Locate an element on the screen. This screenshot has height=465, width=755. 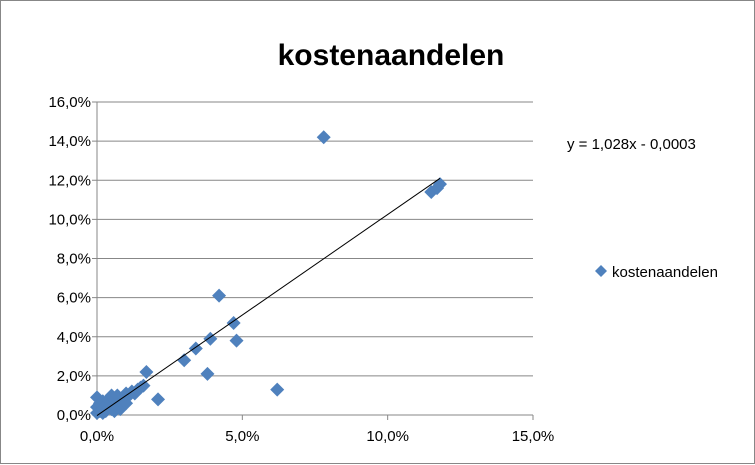
x-tick-label: 5,0% is located at coordinates (242, 436).